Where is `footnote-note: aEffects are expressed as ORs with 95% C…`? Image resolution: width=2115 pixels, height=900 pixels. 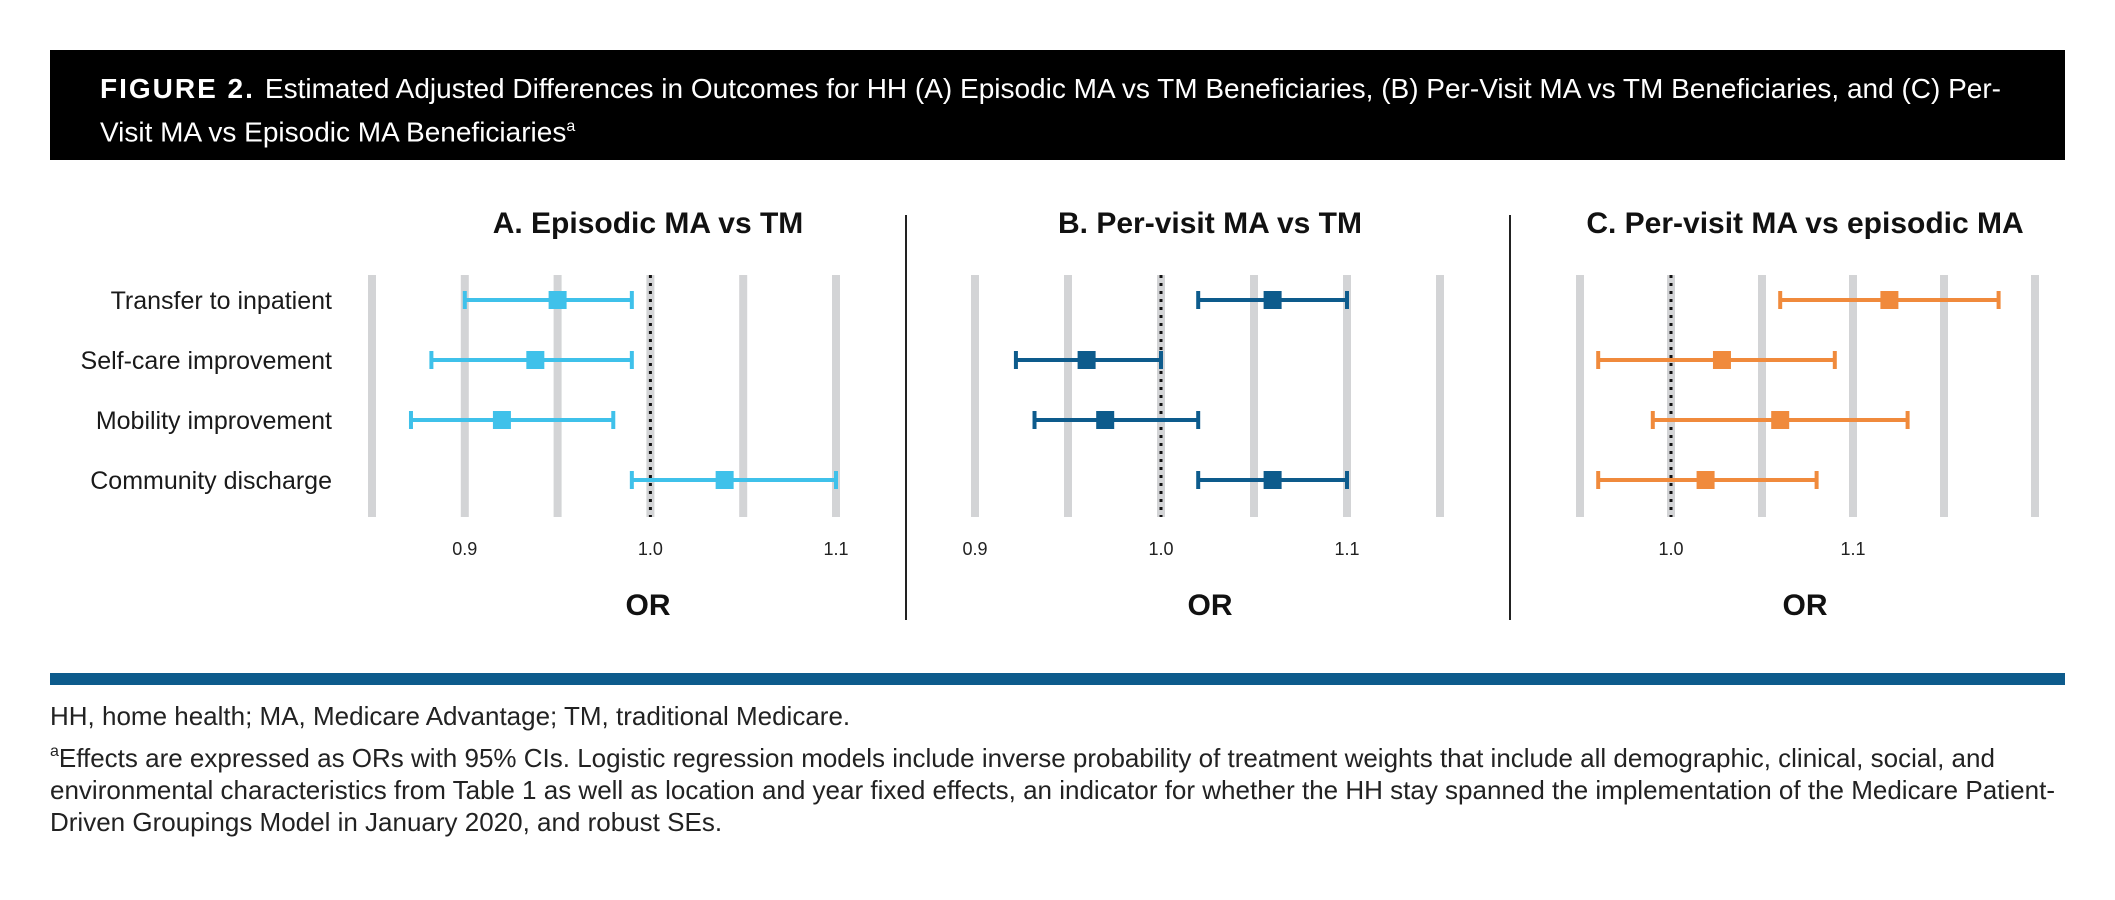
footnote-note: aEffects are expressed as ORs with 95% C… is located at coordinates (1057, 790).